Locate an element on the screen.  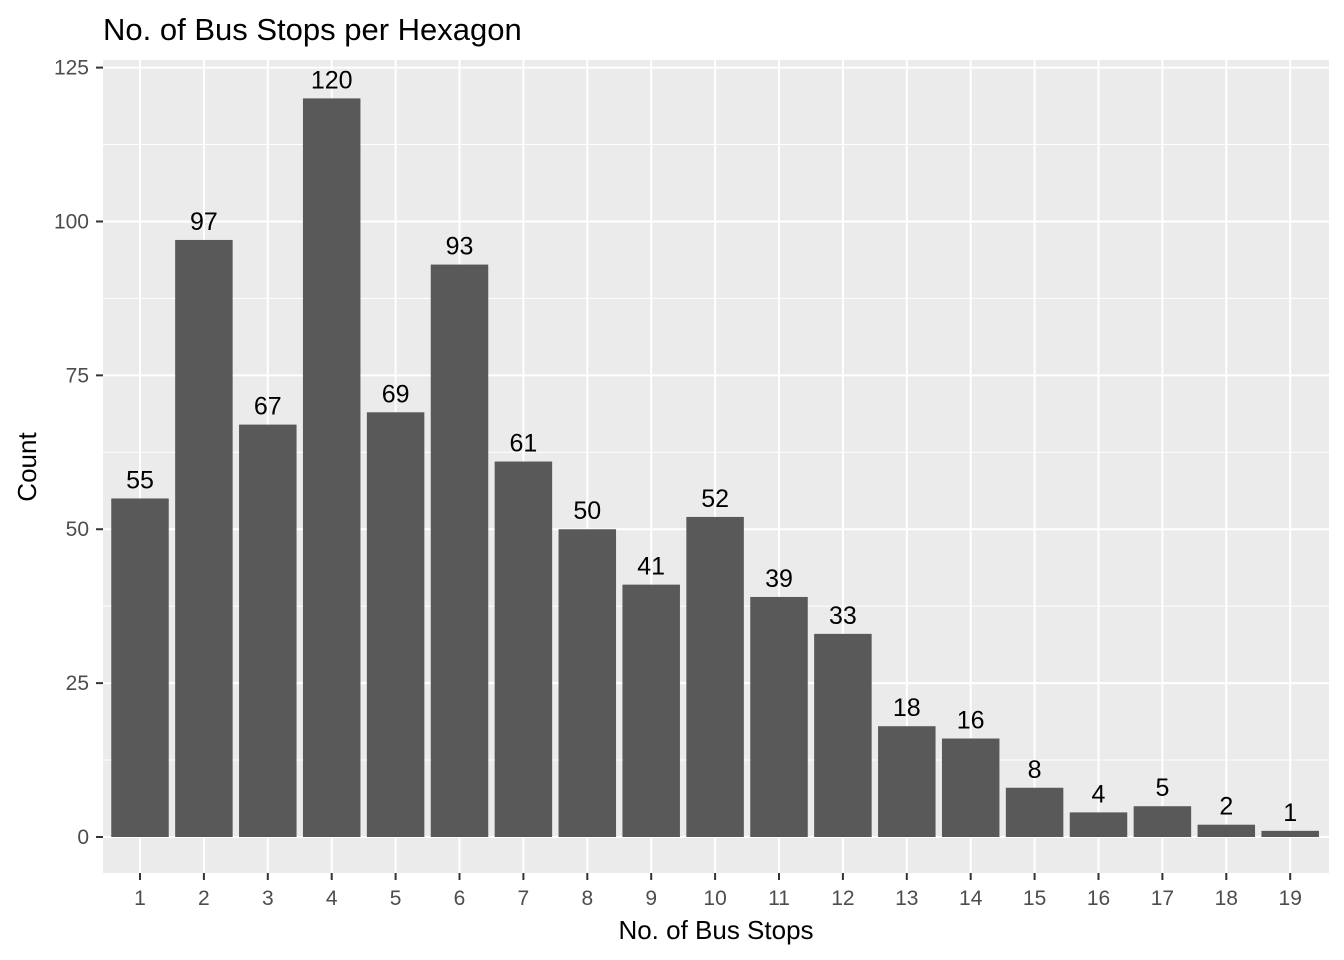
data-label-15: 8 is located at coordinates (1035, 770).